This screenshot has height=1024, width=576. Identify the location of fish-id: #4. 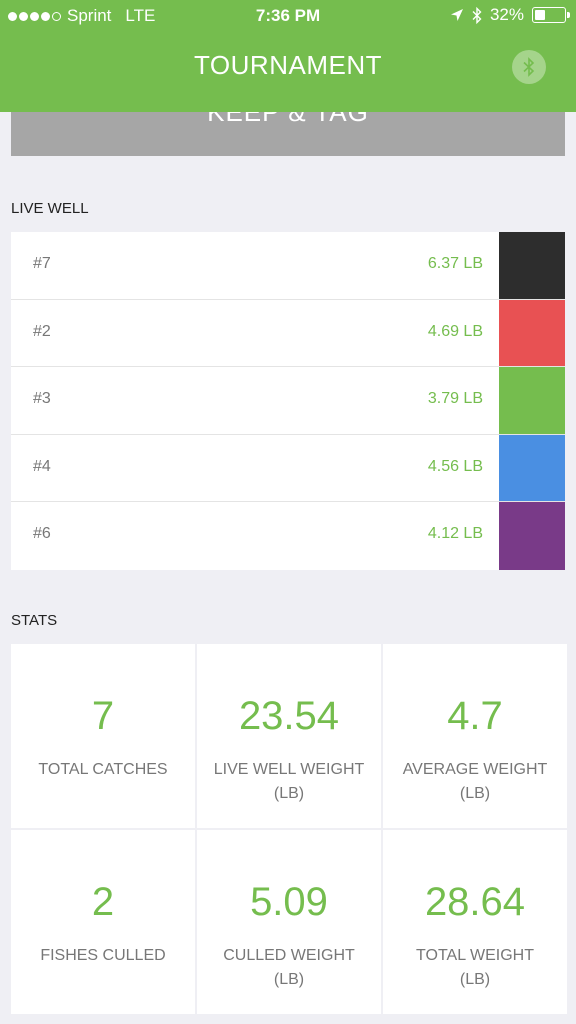
(42, 466).